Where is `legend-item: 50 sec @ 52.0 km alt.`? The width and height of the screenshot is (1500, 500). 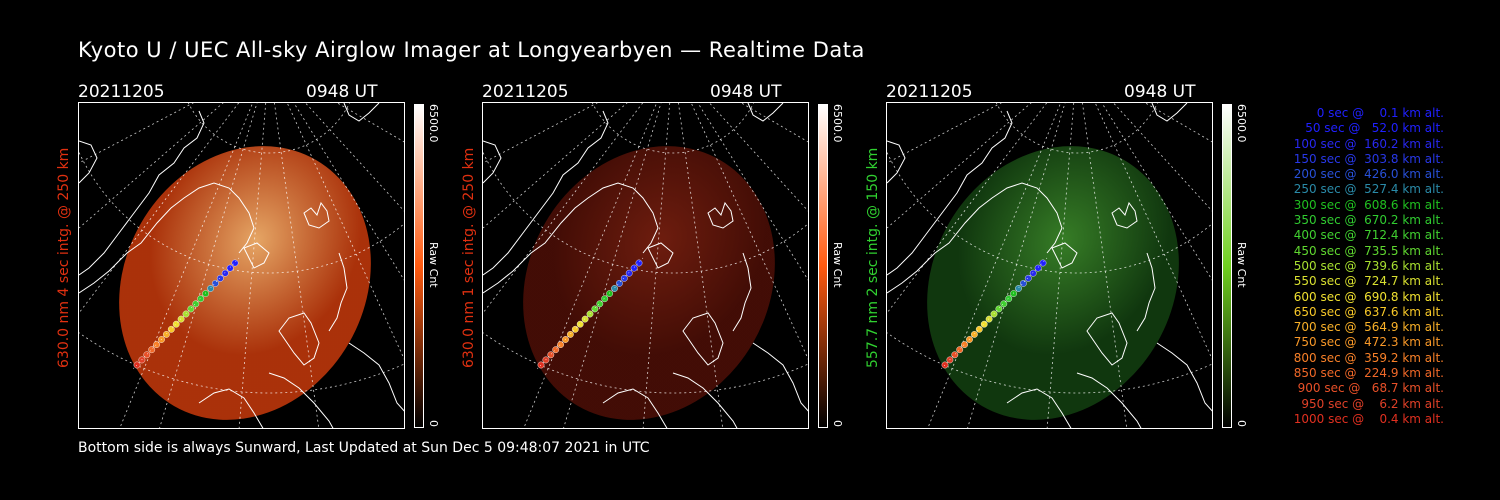
legend-item: 50 sec @ 52.0 km alt. is located at coordinates (1374, 128).